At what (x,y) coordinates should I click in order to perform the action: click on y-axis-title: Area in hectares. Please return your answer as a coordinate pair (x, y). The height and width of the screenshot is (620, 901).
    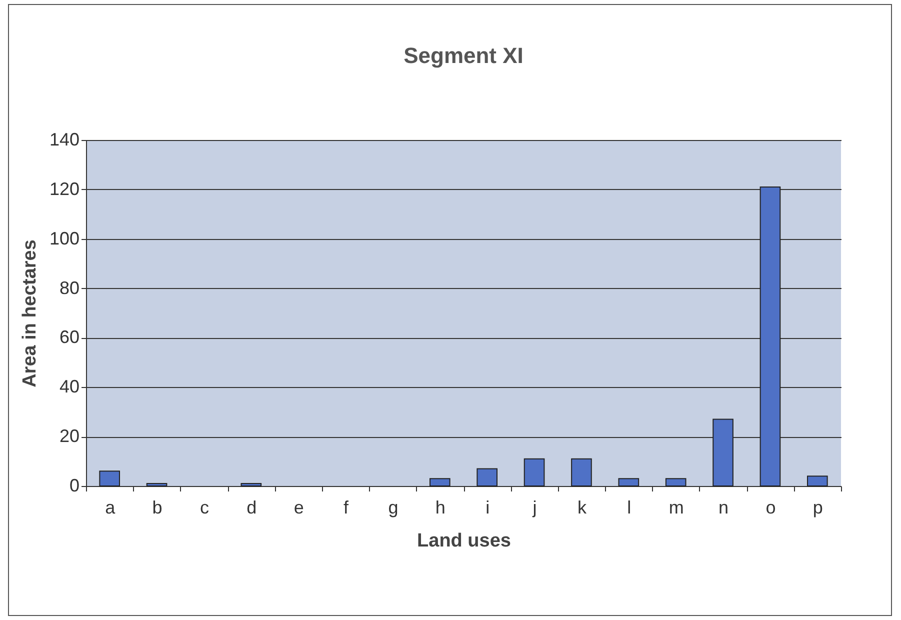
    Looking at the image, I should click on (29, 314).